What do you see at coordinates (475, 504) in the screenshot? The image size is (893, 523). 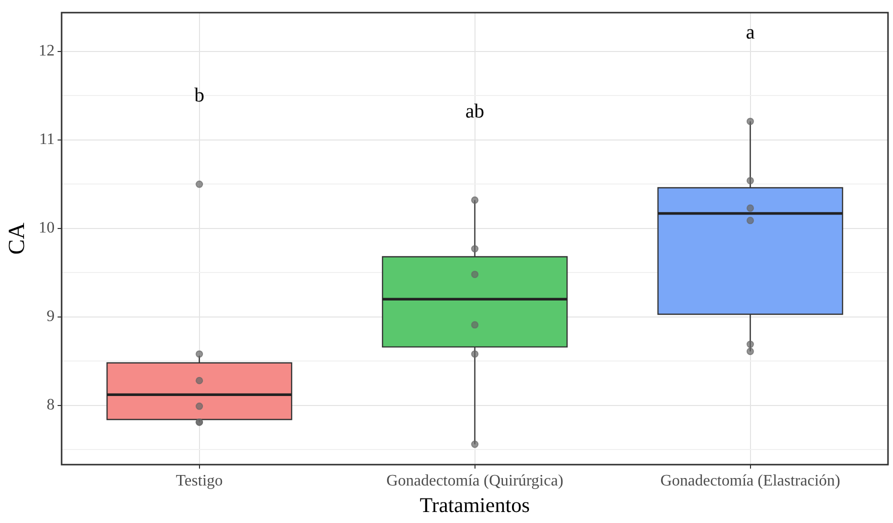 I see `x-axis-title: Tratamientos` at bounding box center [475, 504].